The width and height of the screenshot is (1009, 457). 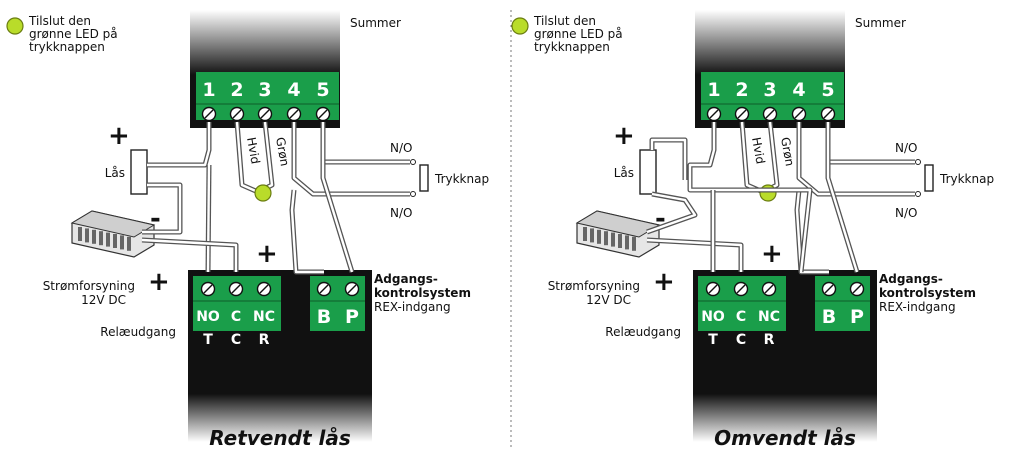 What do you see at coordinates (741, 90) in the screenshot?
I see `terminal-number: 2` at bounding box center [741, 90].